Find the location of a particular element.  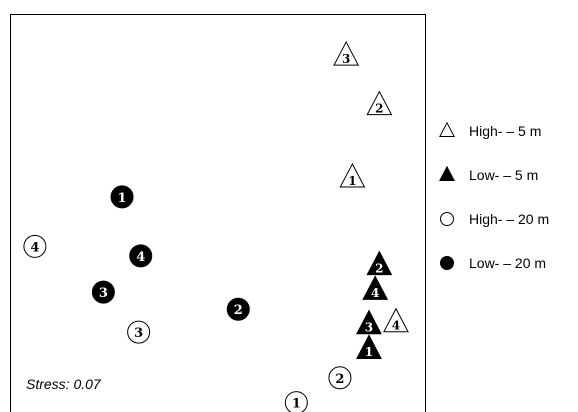

data-label-open-circle-1: 1 is located at coordinates (296, 404).